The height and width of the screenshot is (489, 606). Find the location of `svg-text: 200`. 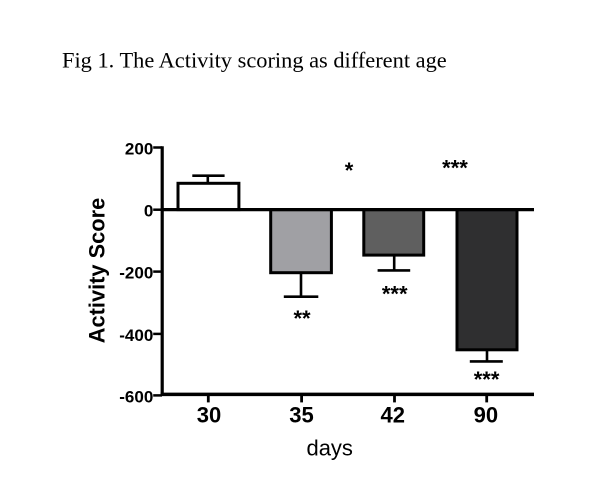

svg-text: 200 is located at coordinates (139, 148).